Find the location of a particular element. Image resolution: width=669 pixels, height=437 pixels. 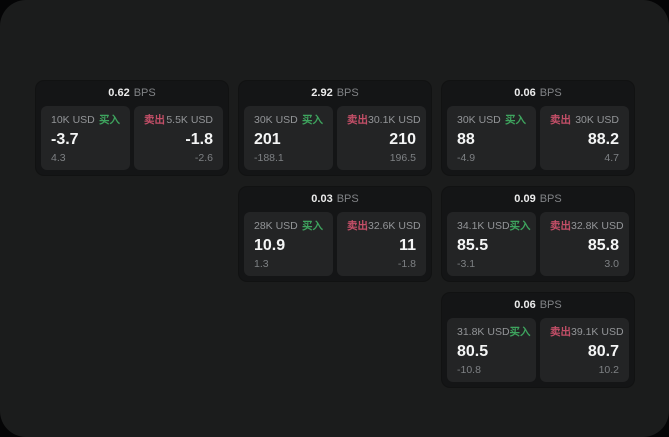

buy-delta: -4.9 is located at coordinates (466, 157).